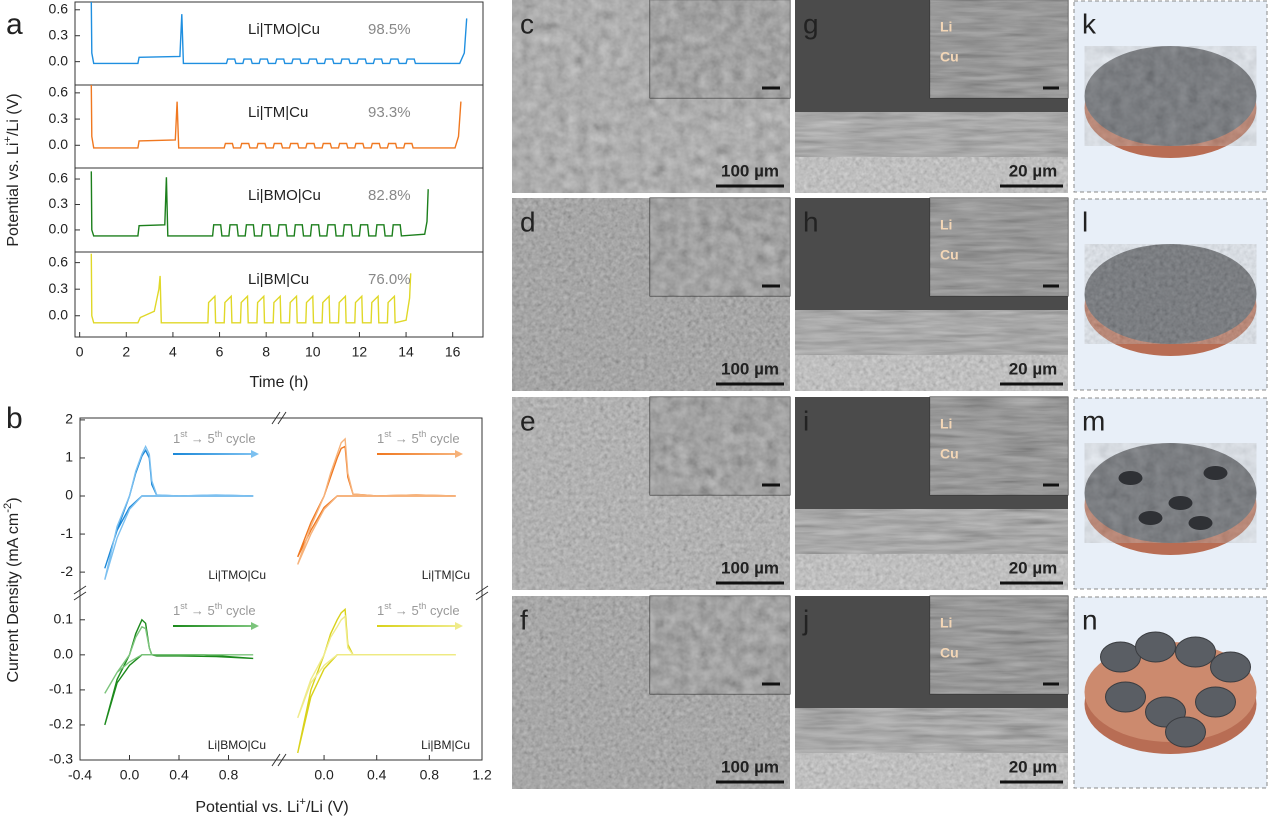 The width and height of the screenshot is (1269, 819). What do you see at coordinates (8, 508) in the screenshot?
I see `y-axis-title-part: -2` at bounding box center [8, 508].